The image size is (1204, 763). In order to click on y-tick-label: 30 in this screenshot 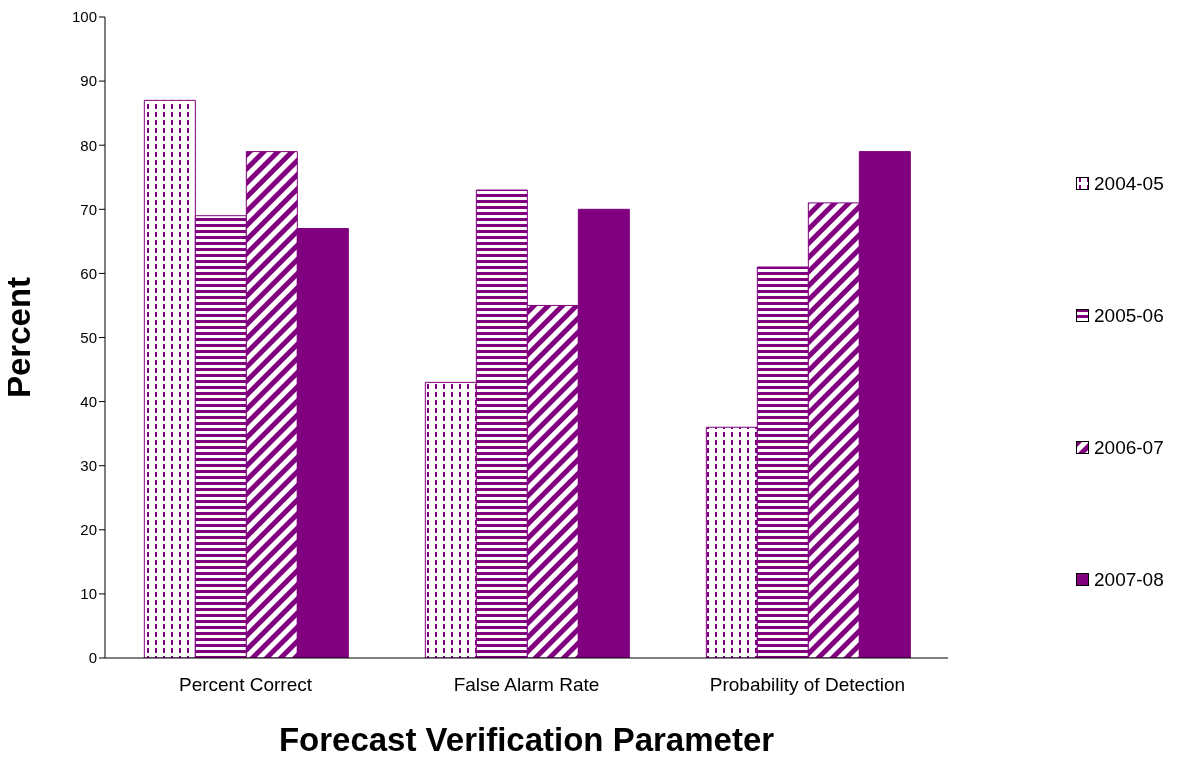, I will do `click(88, 466)`.